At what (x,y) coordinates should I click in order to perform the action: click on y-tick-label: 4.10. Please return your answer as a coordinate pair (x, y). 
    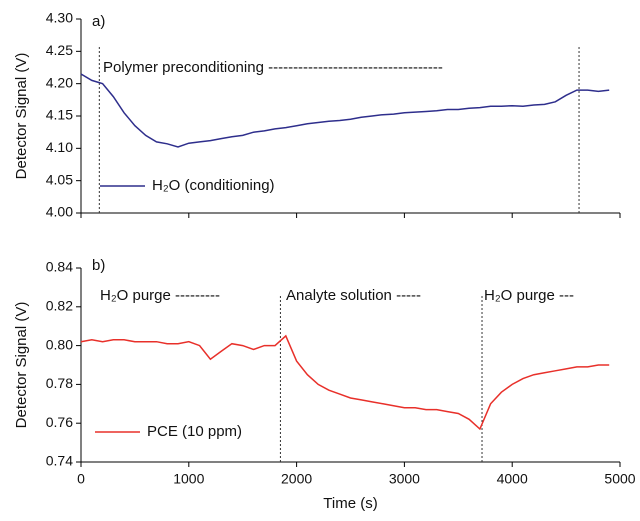
    Looking at the image, I should click on (59, 147).